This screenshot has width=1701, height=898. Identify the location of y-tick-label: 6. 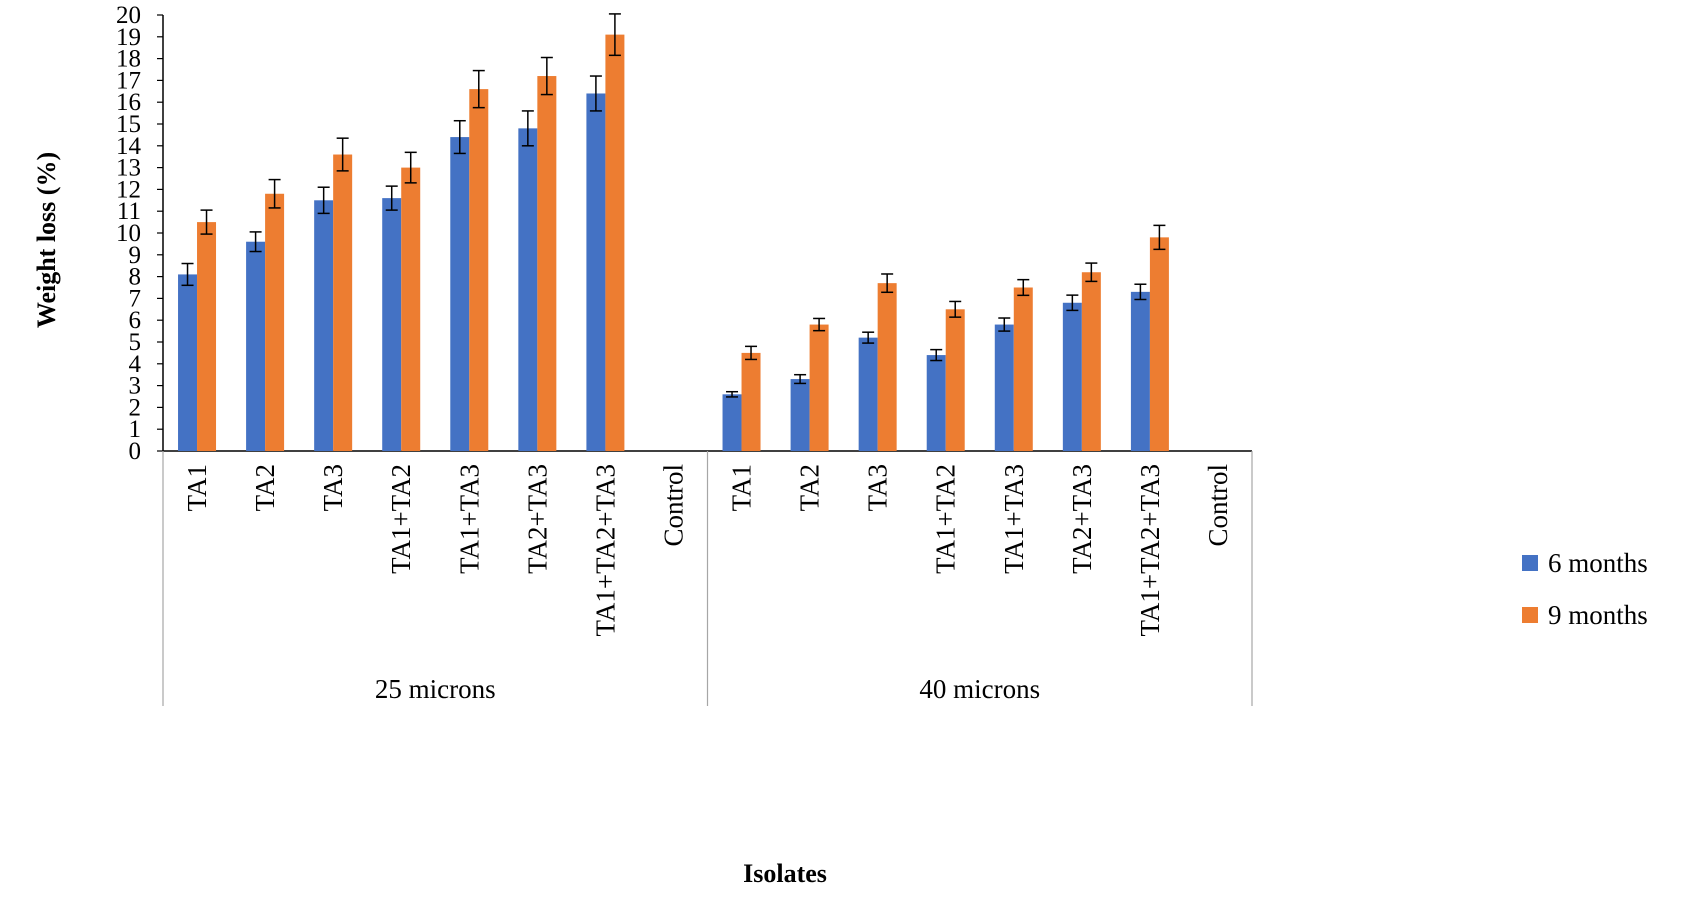
(135, 320).